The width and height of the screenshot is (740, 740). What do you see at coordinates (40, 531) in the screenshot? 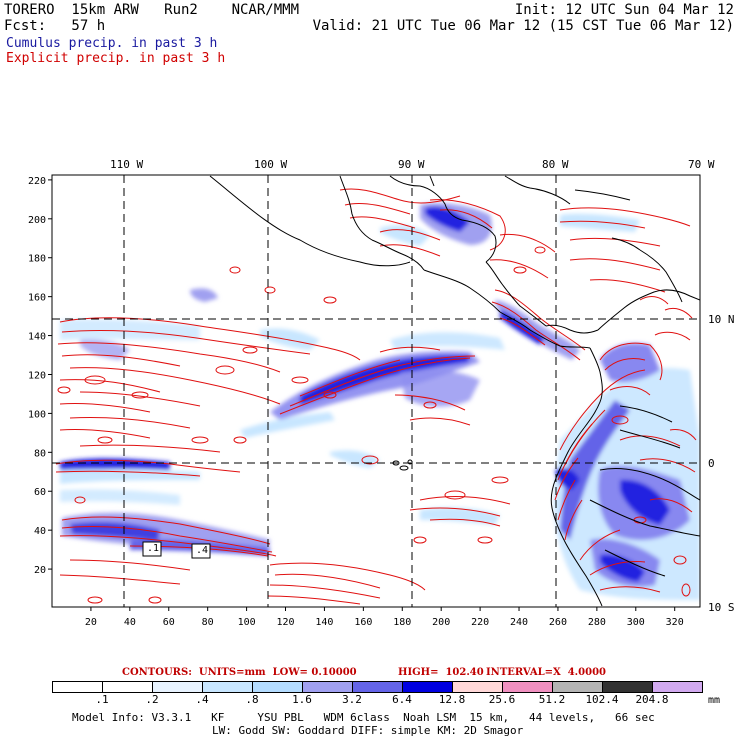
I see `y-tick-label: 40` at bounding box center [40, 531].